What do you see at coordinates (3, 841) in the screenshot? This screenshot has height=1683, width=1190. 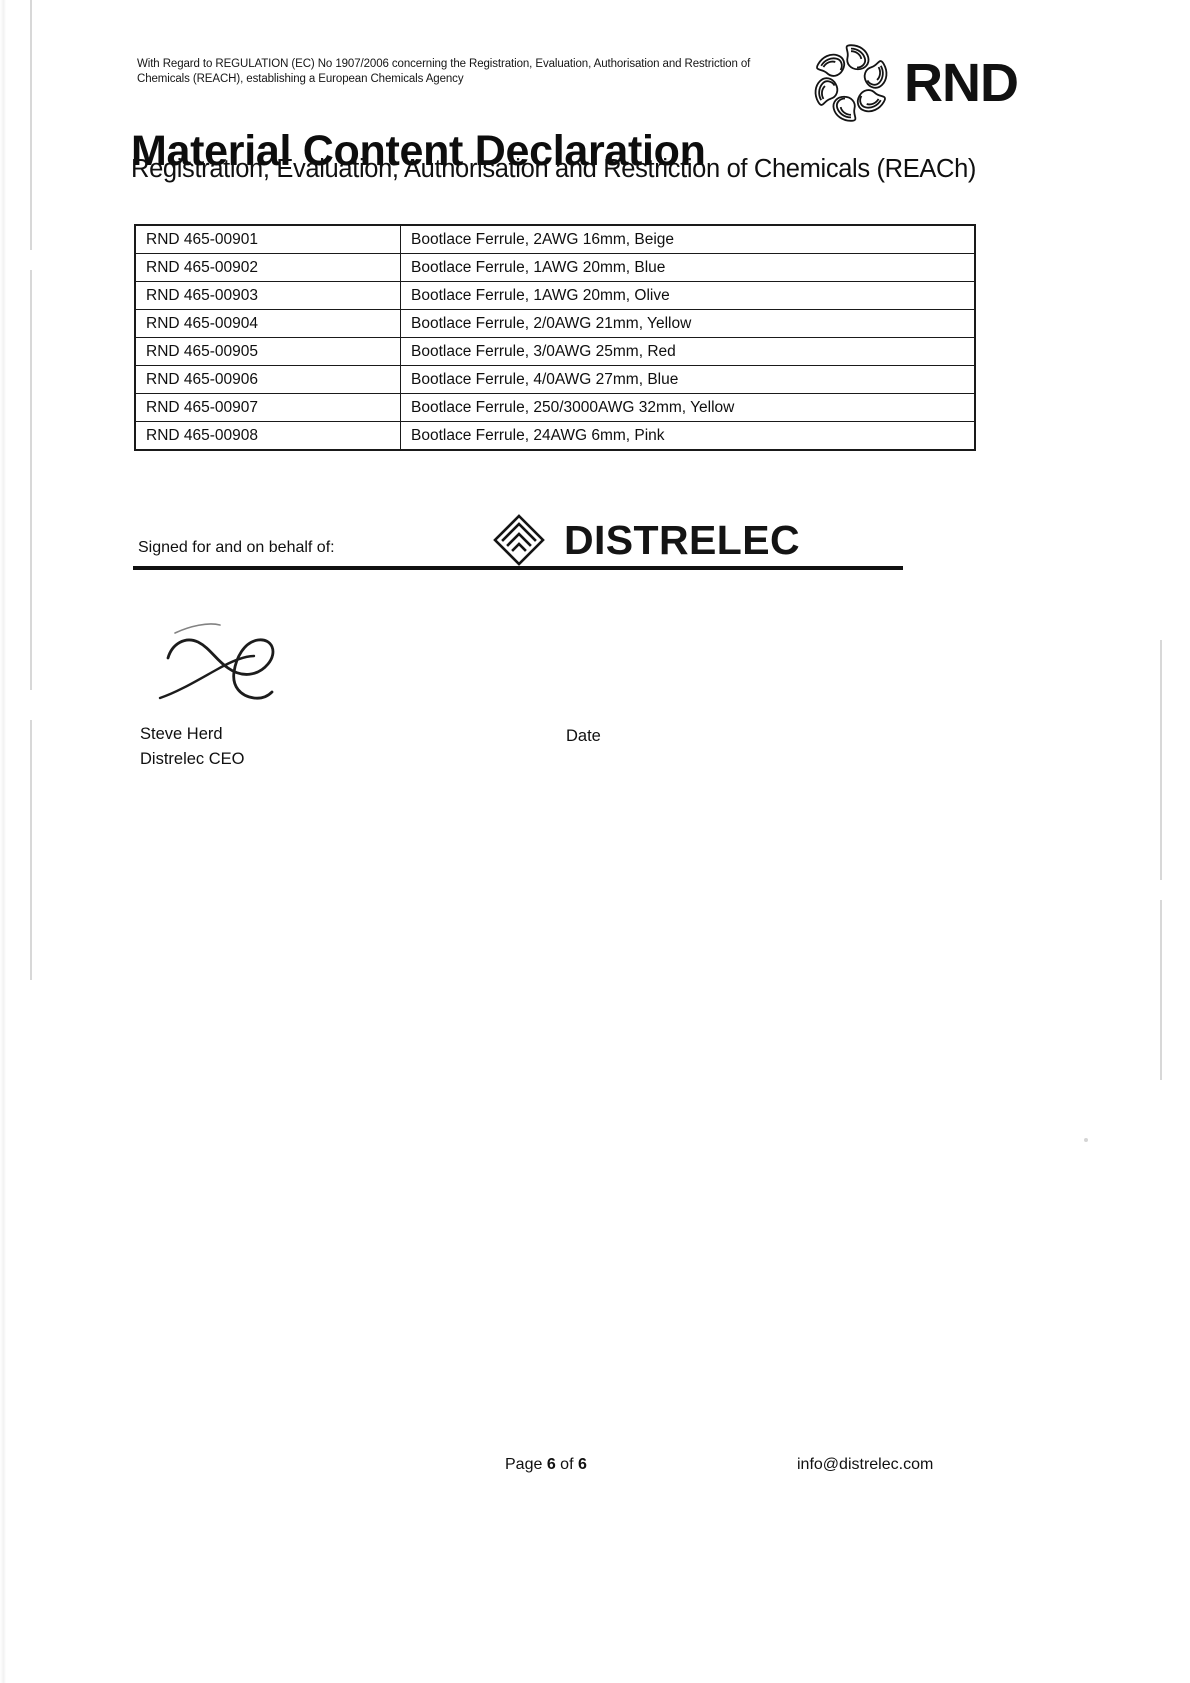 I see `scan-edge-artifact` at bounding box center [3, 841].